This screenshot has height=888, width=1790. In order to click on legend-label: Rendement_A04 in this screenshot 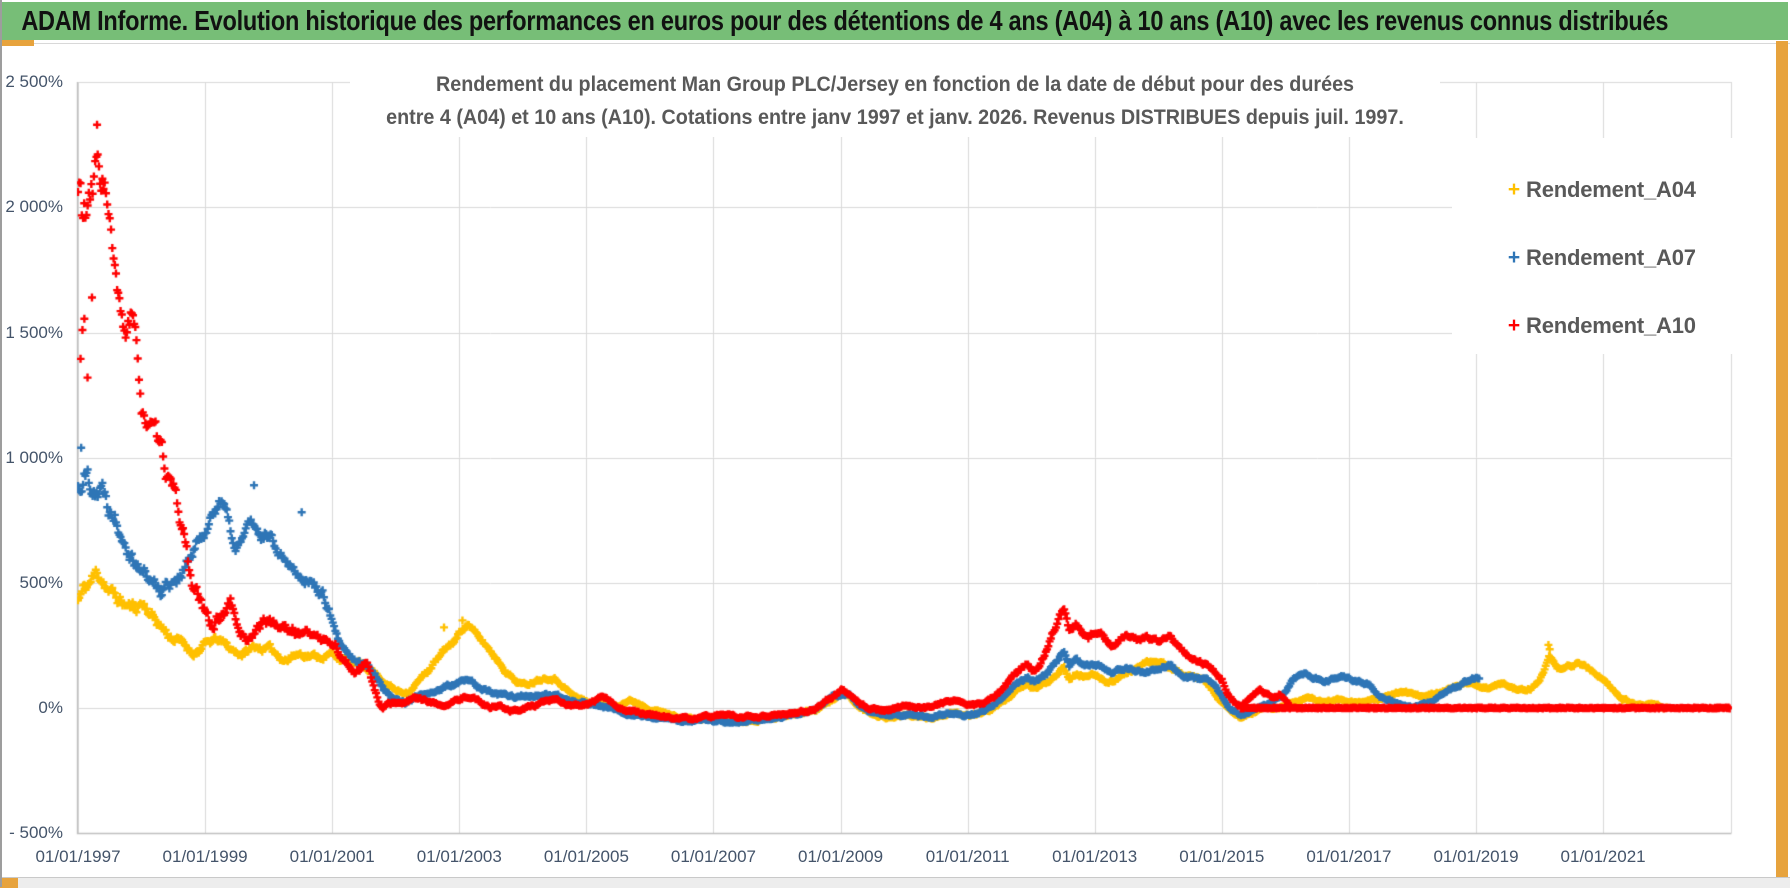, I will do `click(1611, 189)`.